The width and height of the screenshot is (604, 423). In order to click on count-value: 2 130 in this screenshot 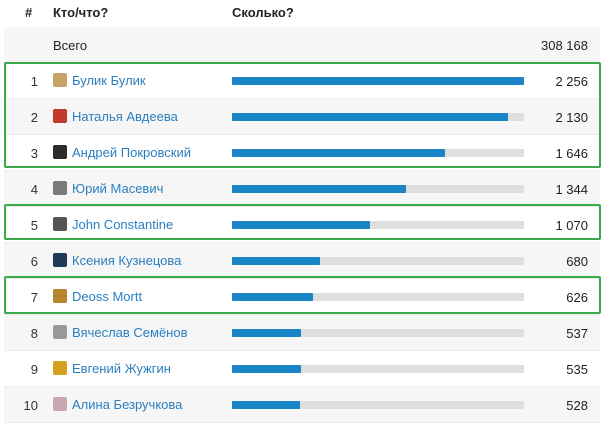, I will do `click(571, 117)`.